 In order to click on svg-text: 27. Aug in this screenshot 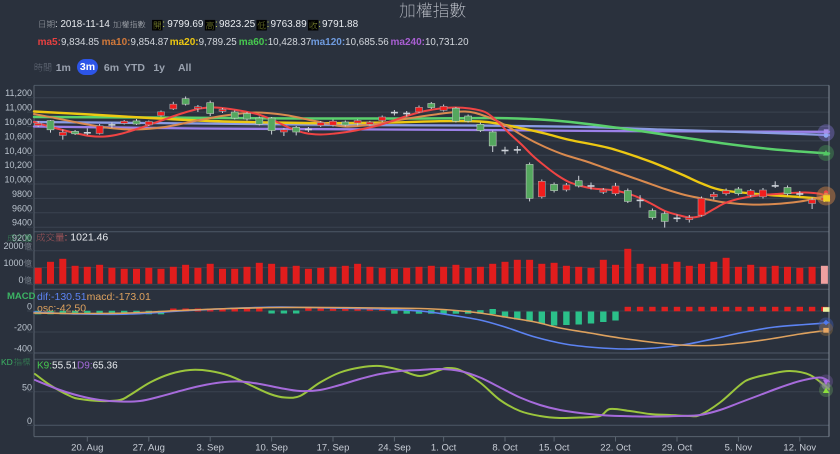, I will do `click(149, 448)`.